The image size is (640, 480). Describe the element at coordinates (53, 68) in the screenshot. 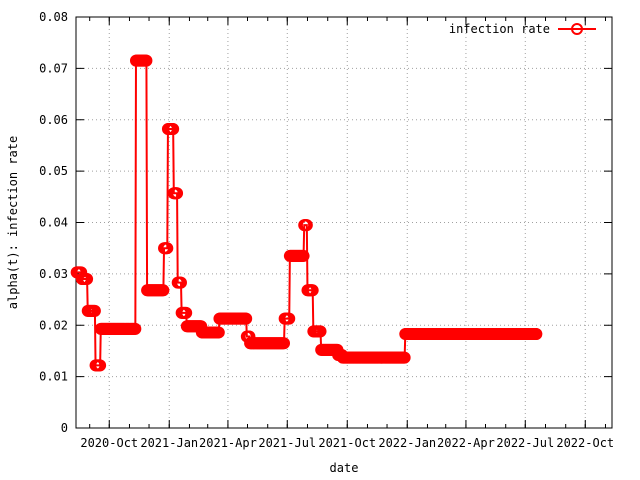

I see `y-tick-label: 0.07` at that location.